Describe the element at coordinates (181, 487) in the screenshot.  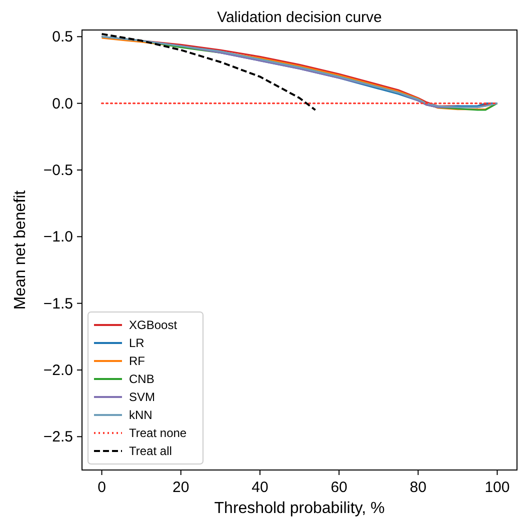
I see `x-tick-label: 20` at that location.